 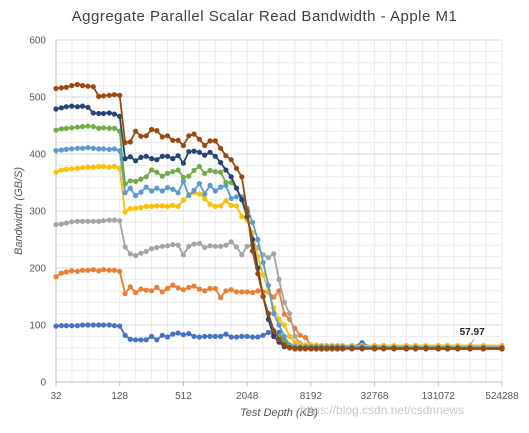 What do you see at coordinates (472, 332) in the screenshot?
I see `annotation-label: 57.97` at bounding box center [472, 332].